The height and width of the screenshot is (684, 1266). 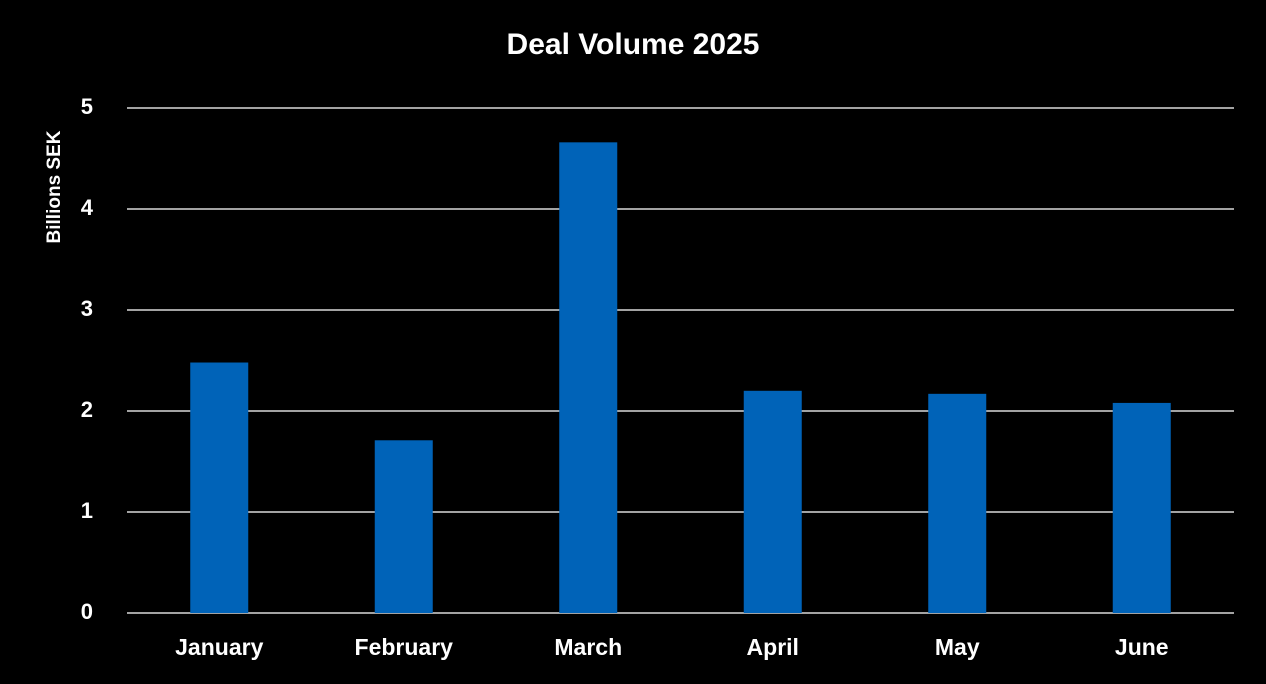 I want to click on x-tick-label: February, so click(x=404, y=647).